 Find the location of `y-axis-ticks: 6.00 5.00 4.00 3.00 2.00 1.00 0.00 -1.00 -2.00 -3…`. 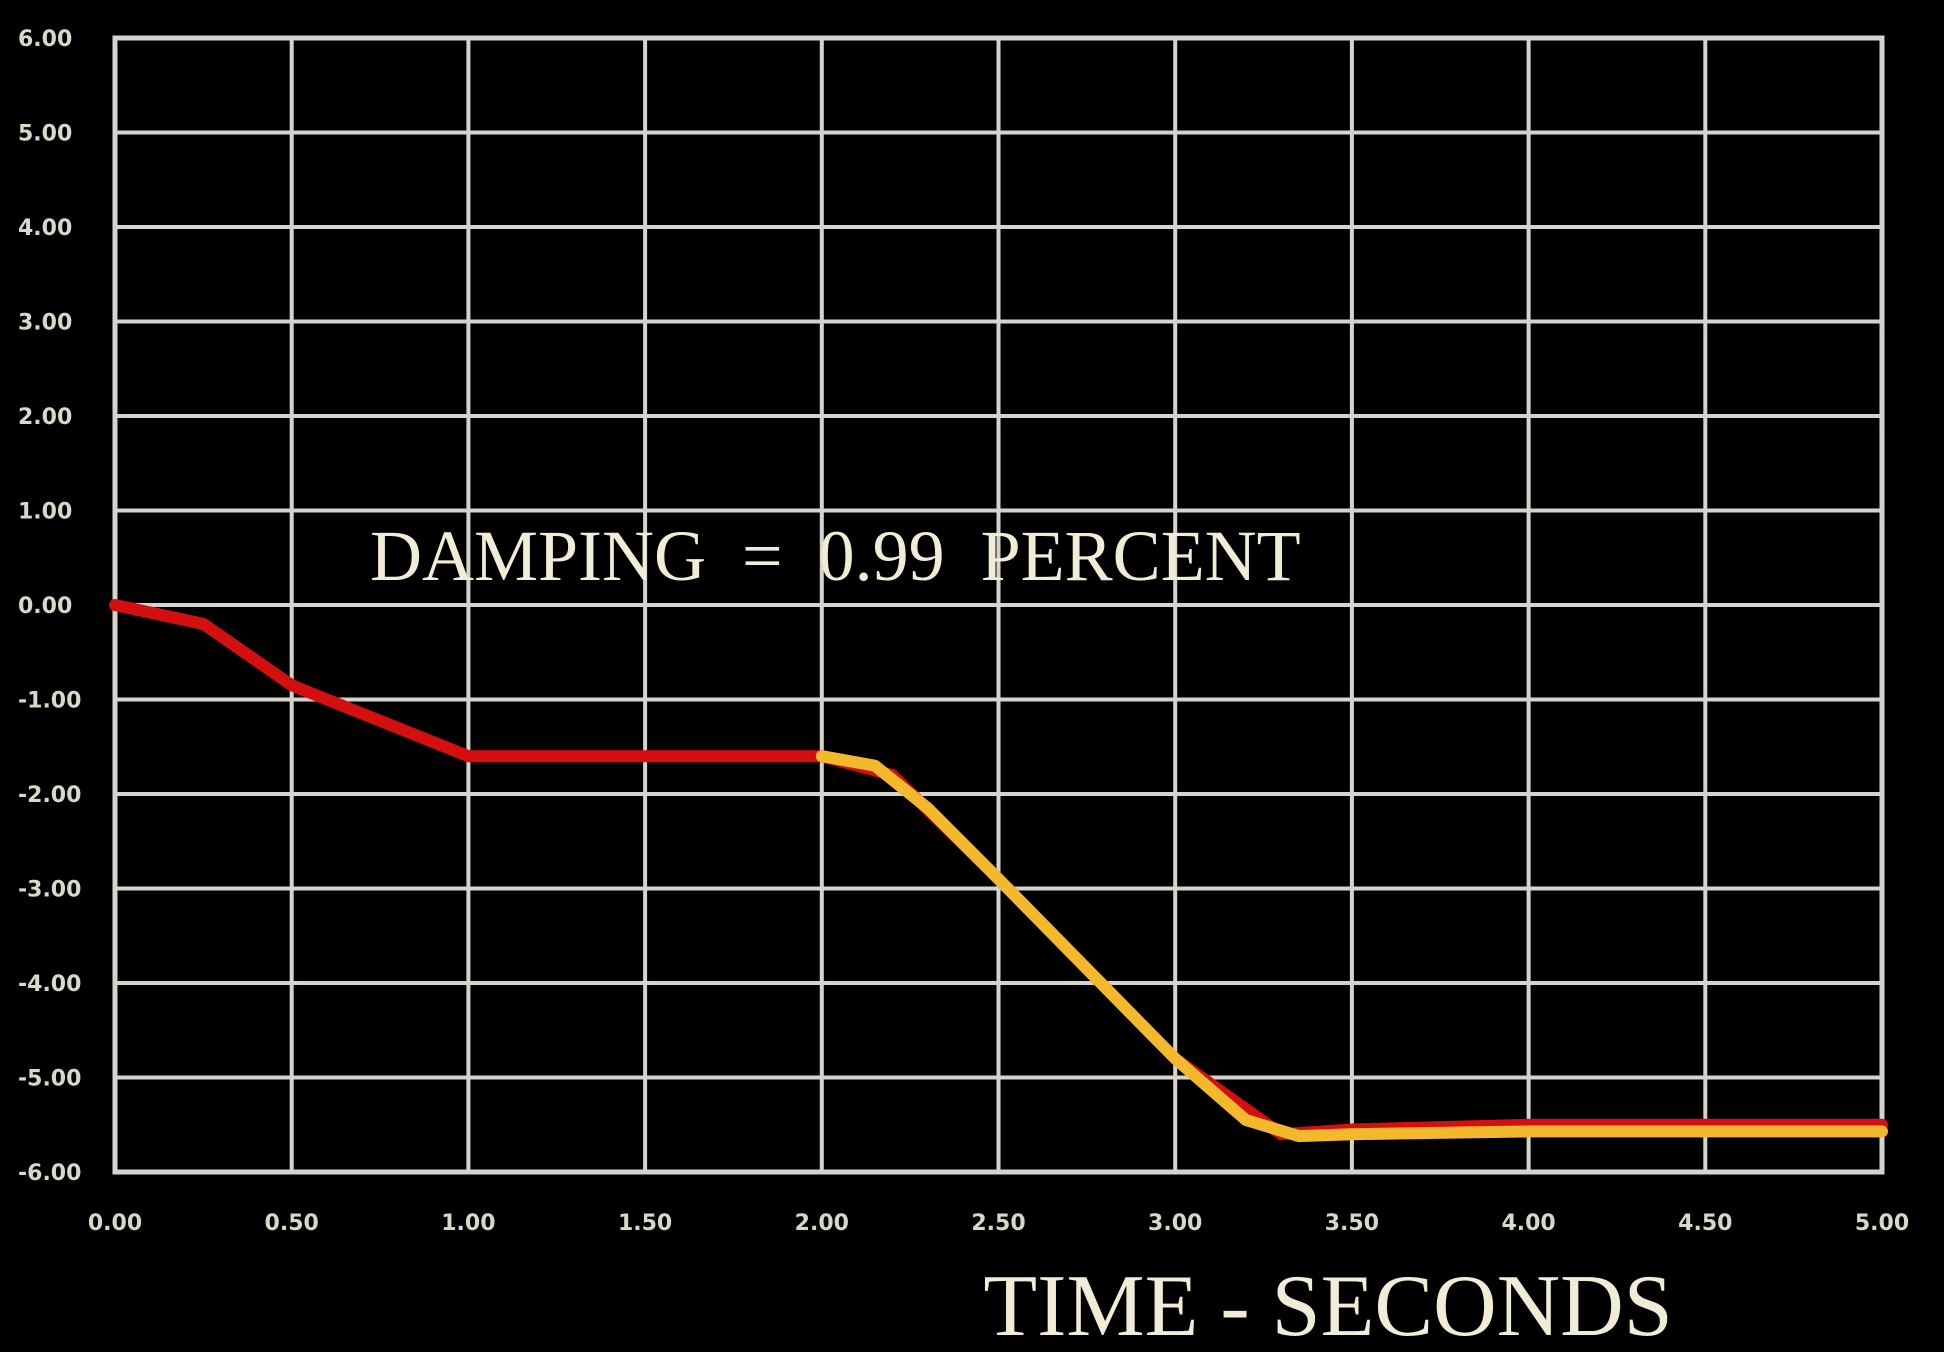

y-axis-ticks: 6.00 5.00 4.00 3.00 2.00 1.00 0.00 -1.00 -2.00 -3… is located at coordinates (49, 606).